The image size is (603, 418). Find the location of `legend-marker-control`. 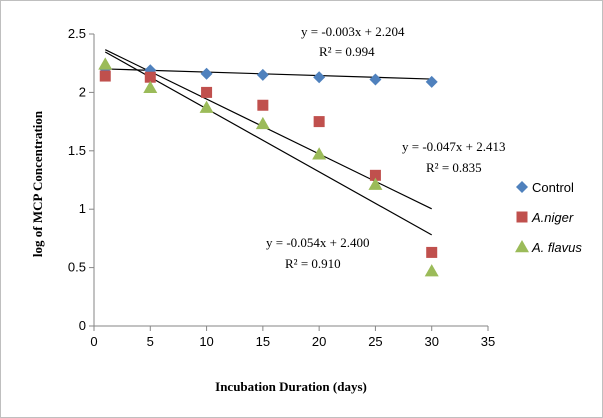

legend-marker-control is located at coordinates (522, 187).